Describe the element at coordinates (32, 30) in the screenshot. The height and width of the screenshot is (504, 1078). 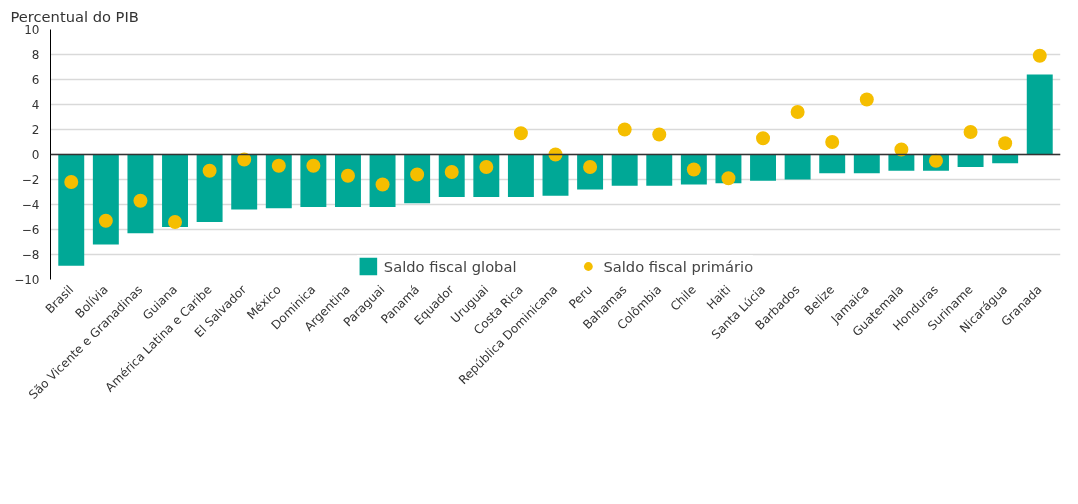
I see `y-tick-label: 10` at that location.